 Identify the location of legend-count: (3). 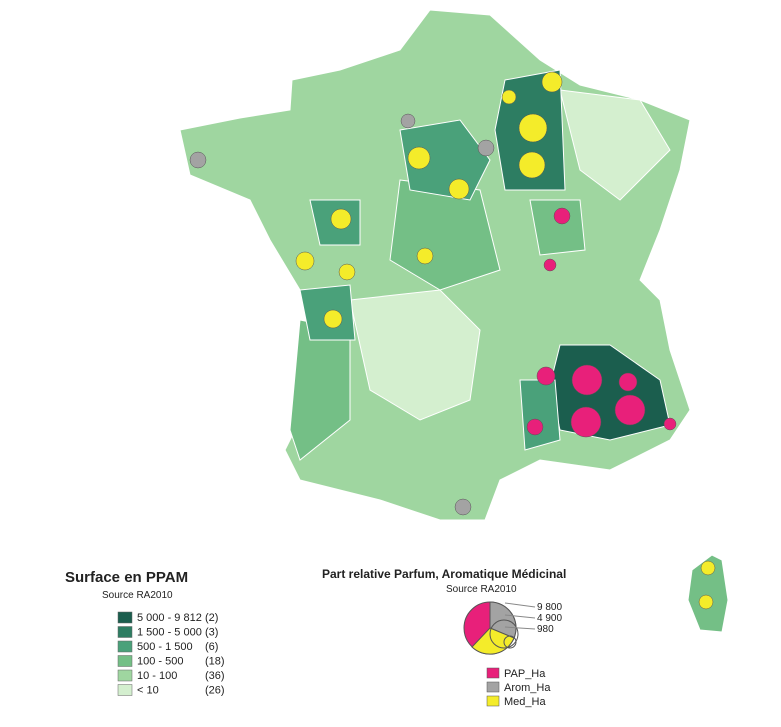
(211, 633).